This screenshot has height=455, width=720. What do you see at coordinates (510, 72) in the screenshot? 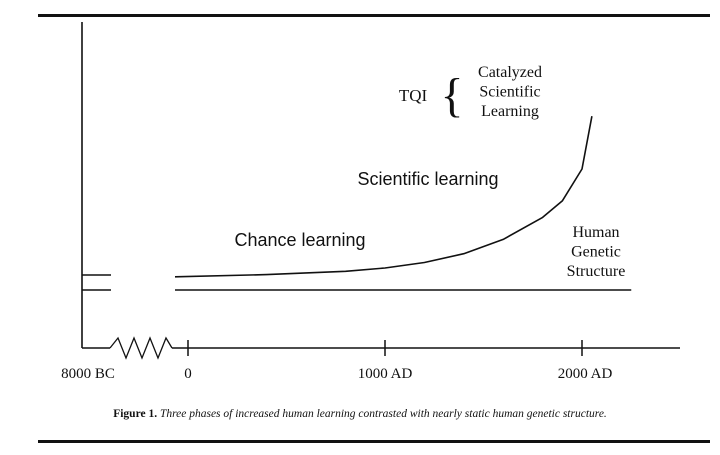
I see `tqi-line-0: Catalyzed` at bounding box center [510, 72].